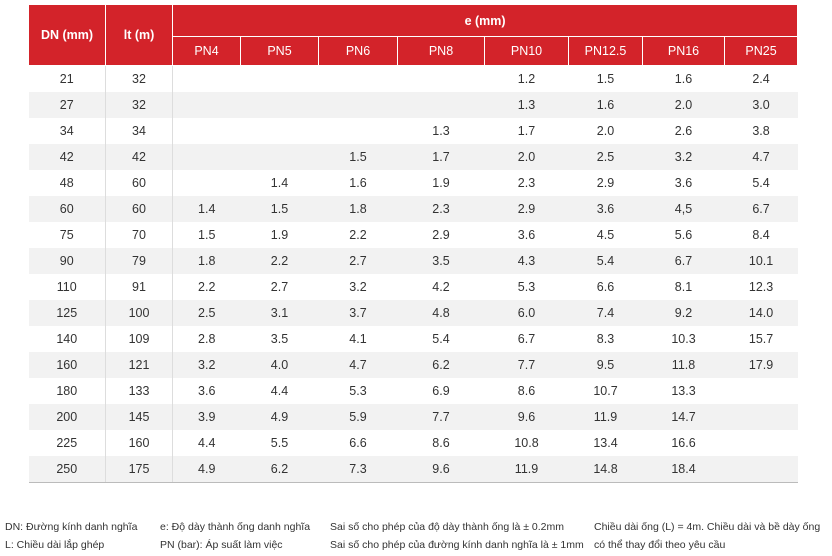  Describe the element at coordinates (441, 157) in the screenshot. I see `table-cell: 1.7` at that location.